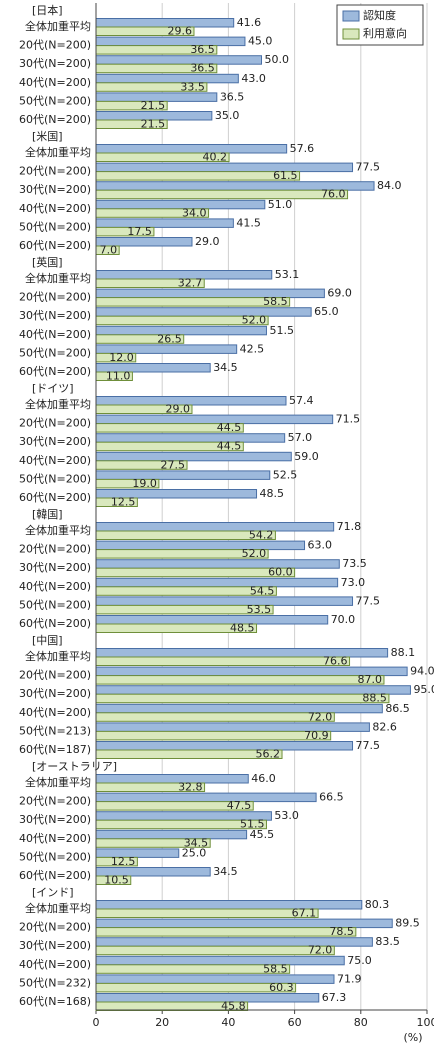 The width and height of the screenshot is (434, 1044). Describe the element at coordinates (109, 250) in the screenshot. I see `value-label: 7.0` at that location.